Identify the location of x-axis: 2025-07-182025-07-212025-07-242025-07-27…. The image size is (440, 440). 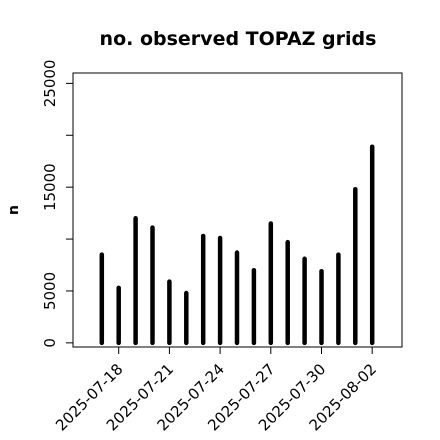
(216, 390).